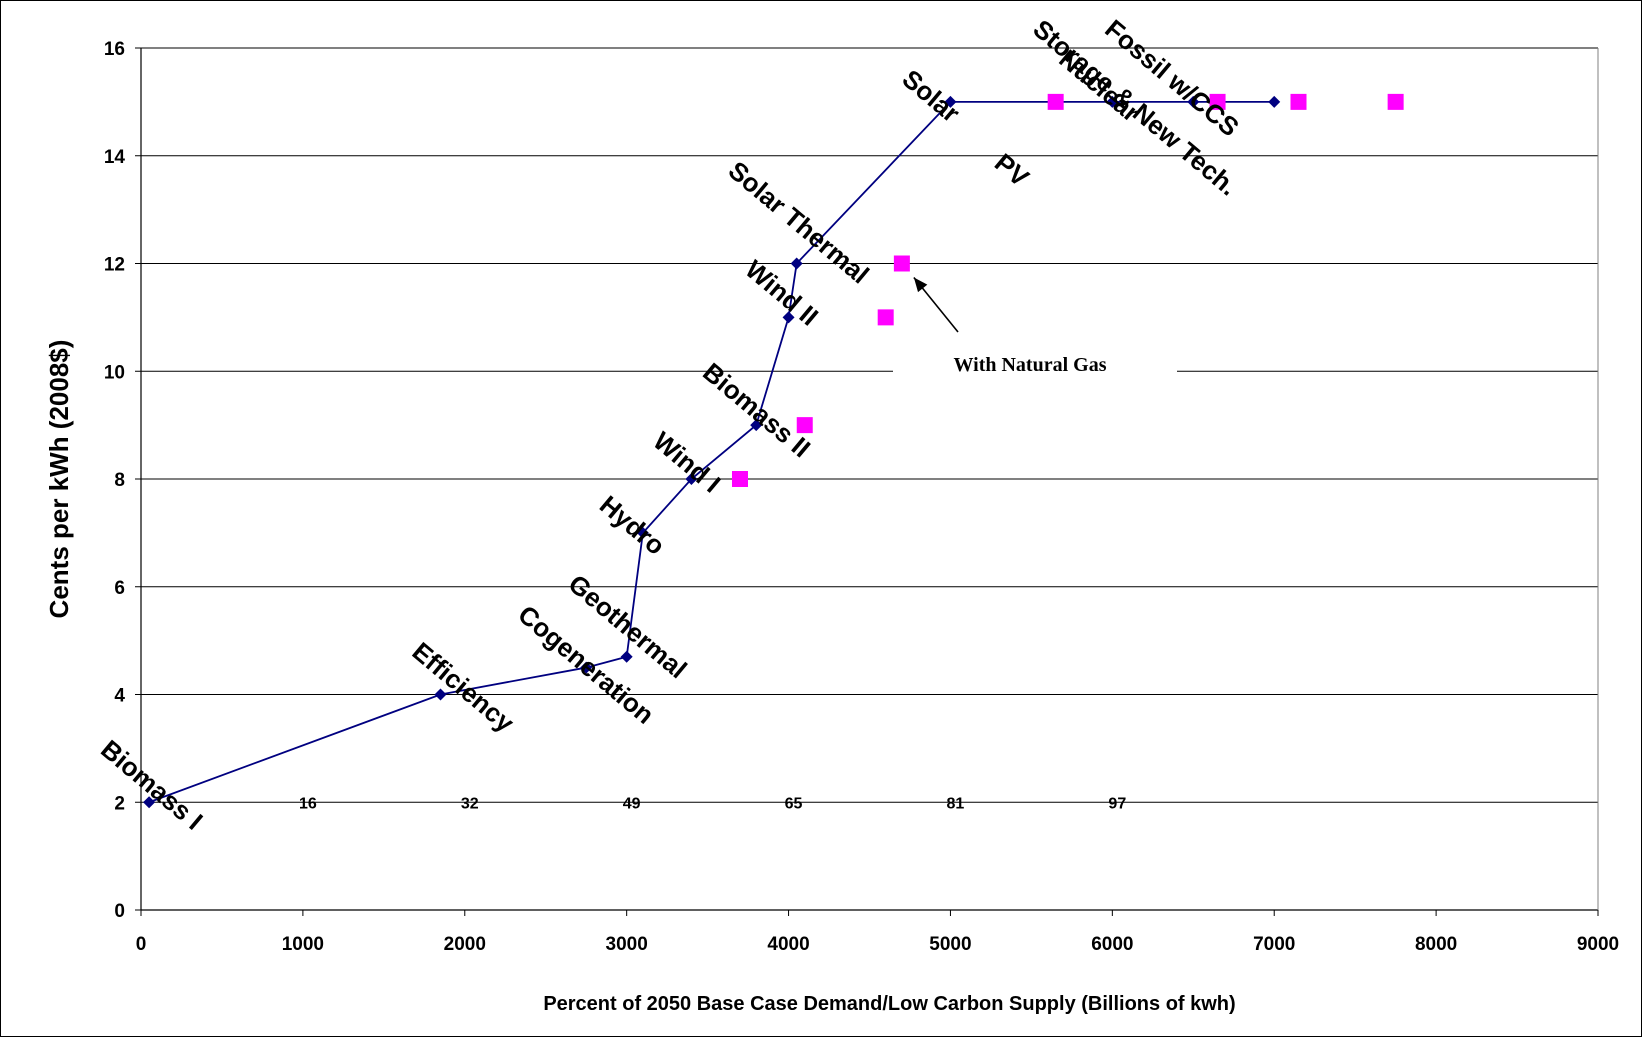 This screenshot has height=1037, width=1642. I want to click on annotation: With Natural Gas, so click(1035, 330).